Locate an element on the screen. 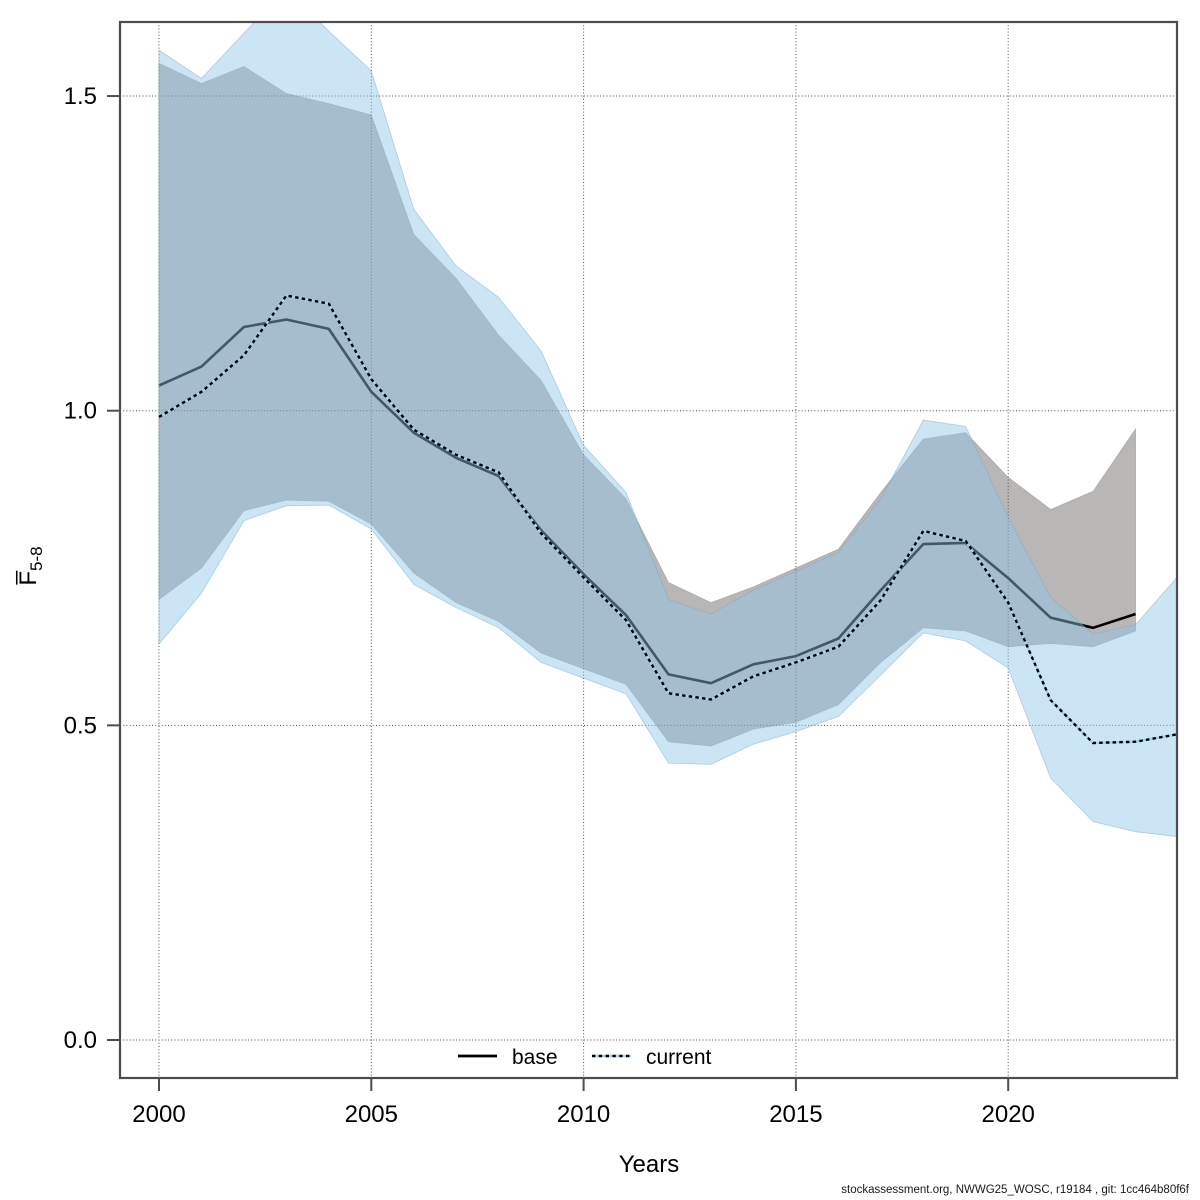  x-tick-label: 2000 is located at coordinates (158, 1114).